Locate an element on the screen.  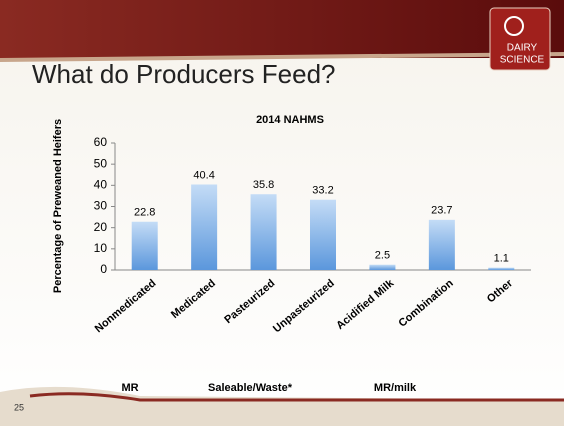
group-label: MR/milk is located at coordinates (395, 388).